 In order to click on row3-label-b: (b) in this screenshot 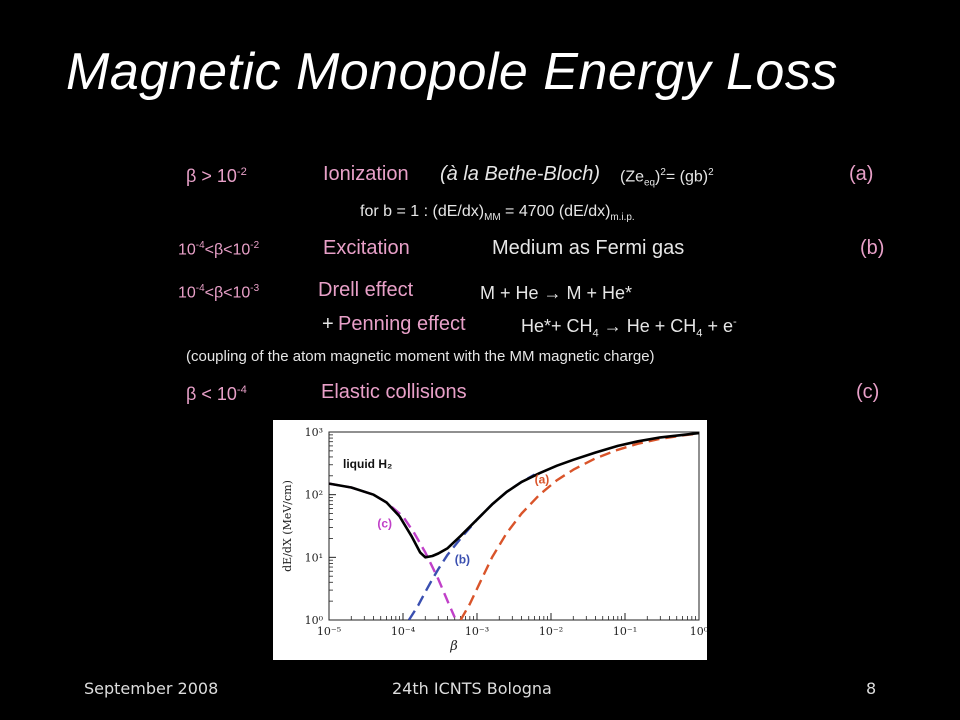, I will do `click(872, 248)`.